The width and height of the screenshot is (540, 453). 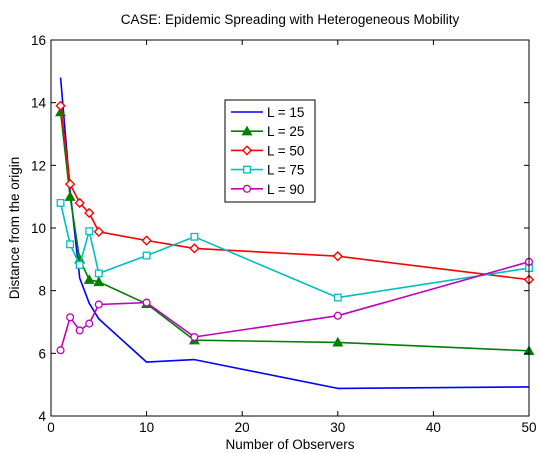 I want to click on x-tick-label: 10, so click(x=146, y=427).